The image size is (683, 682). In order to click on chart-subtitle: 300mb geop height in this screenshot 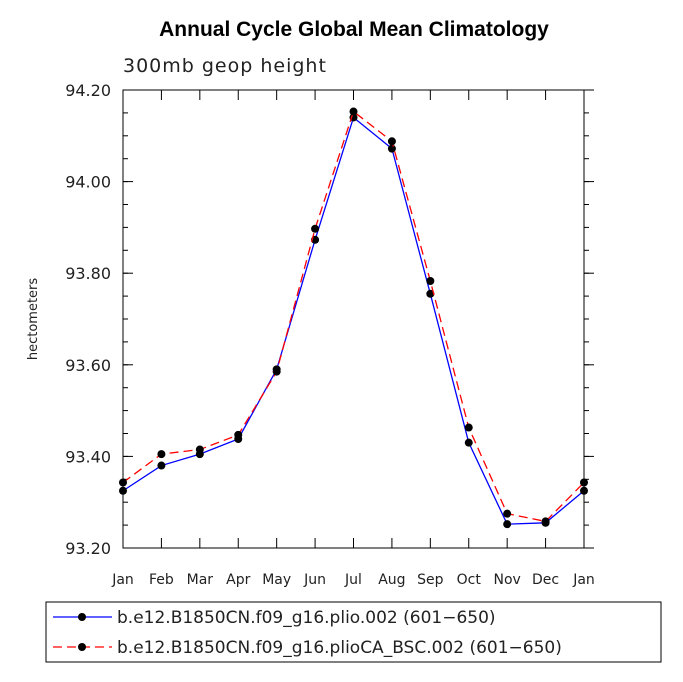, I will do `click(225, 66)`.